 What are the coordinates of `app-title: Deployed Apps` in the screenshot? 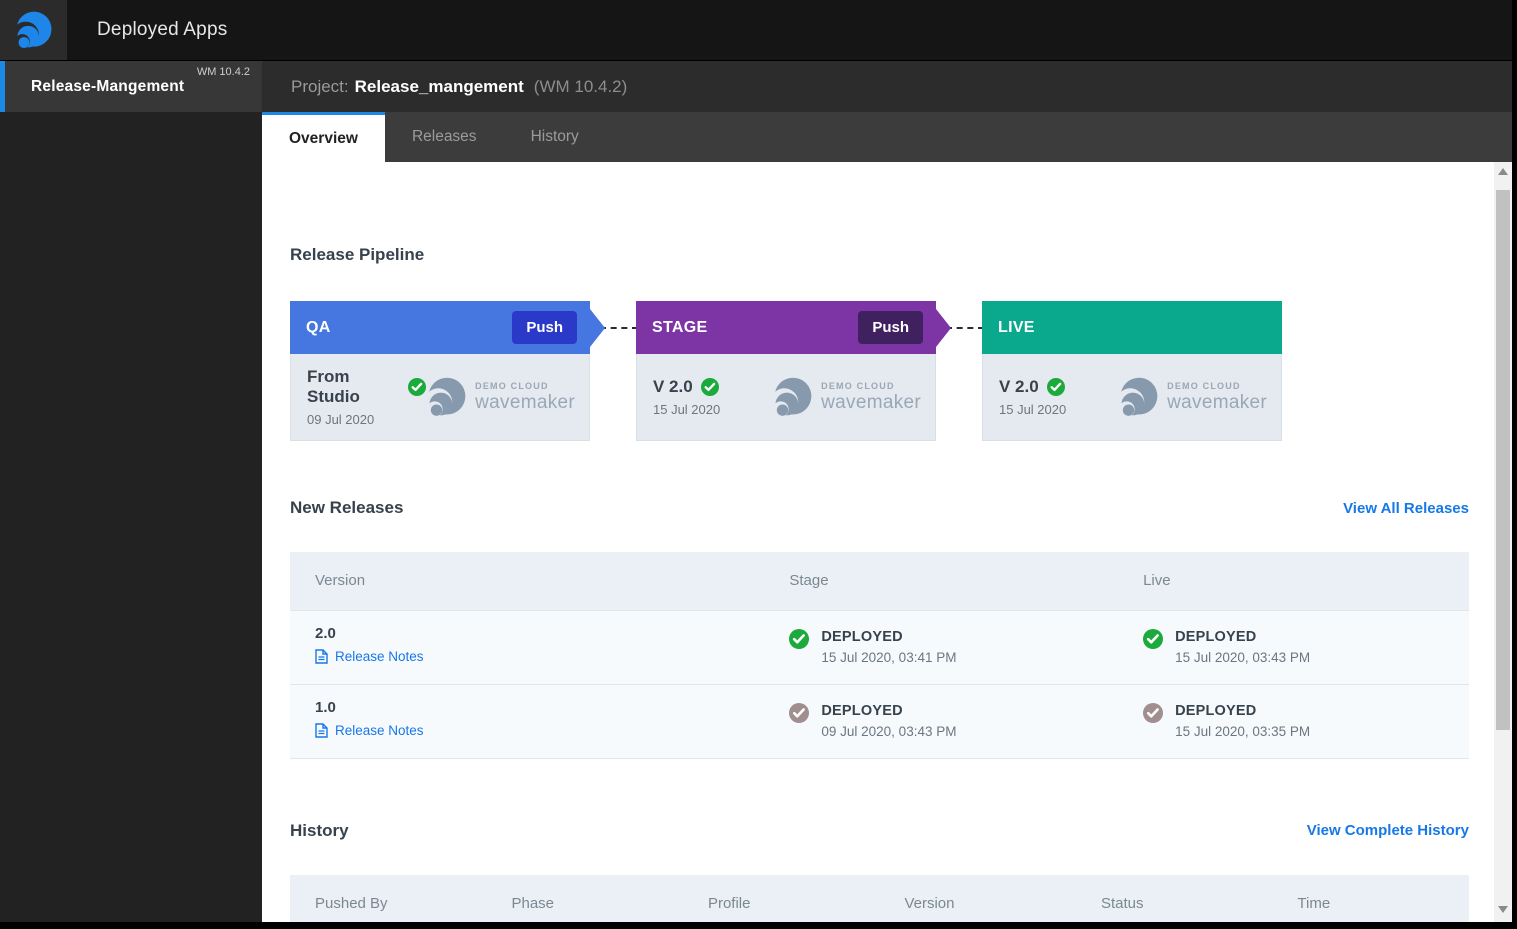 It's located at (162, 29).